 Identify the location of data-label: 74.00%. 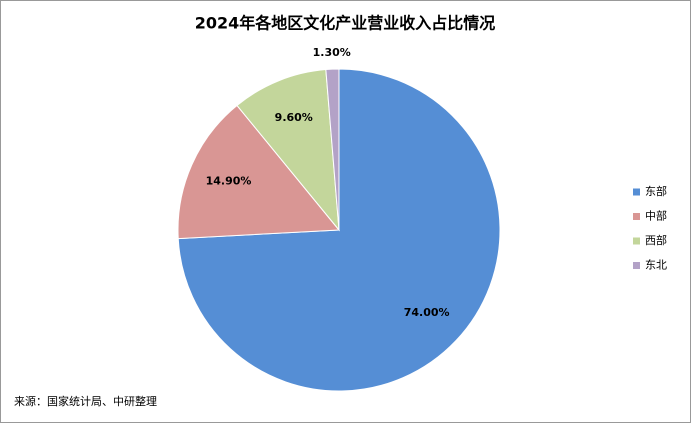
(427, 312).